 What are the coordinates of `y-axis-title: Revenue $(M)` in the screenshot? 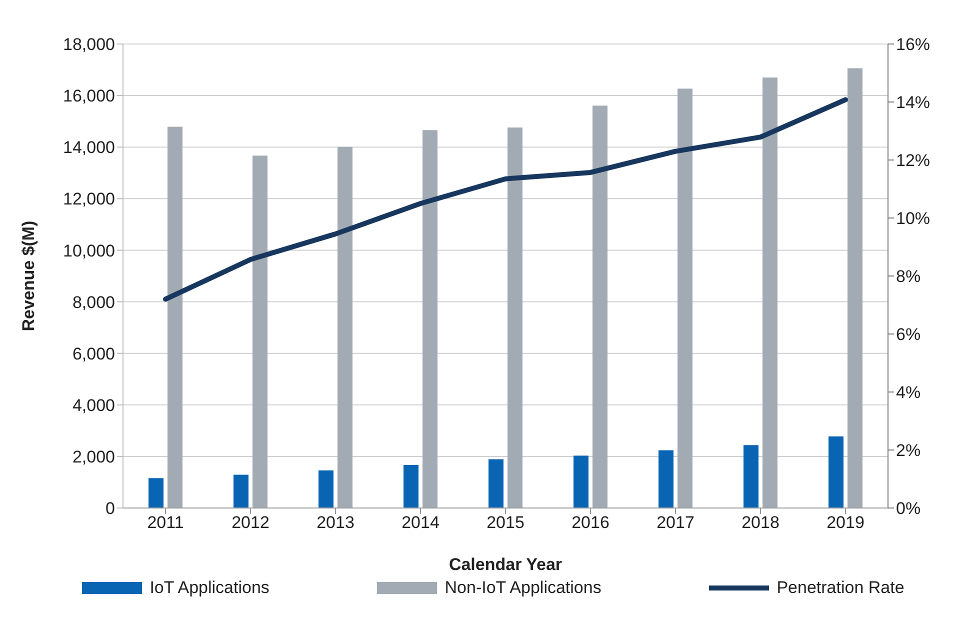 It's located at (28, 276).